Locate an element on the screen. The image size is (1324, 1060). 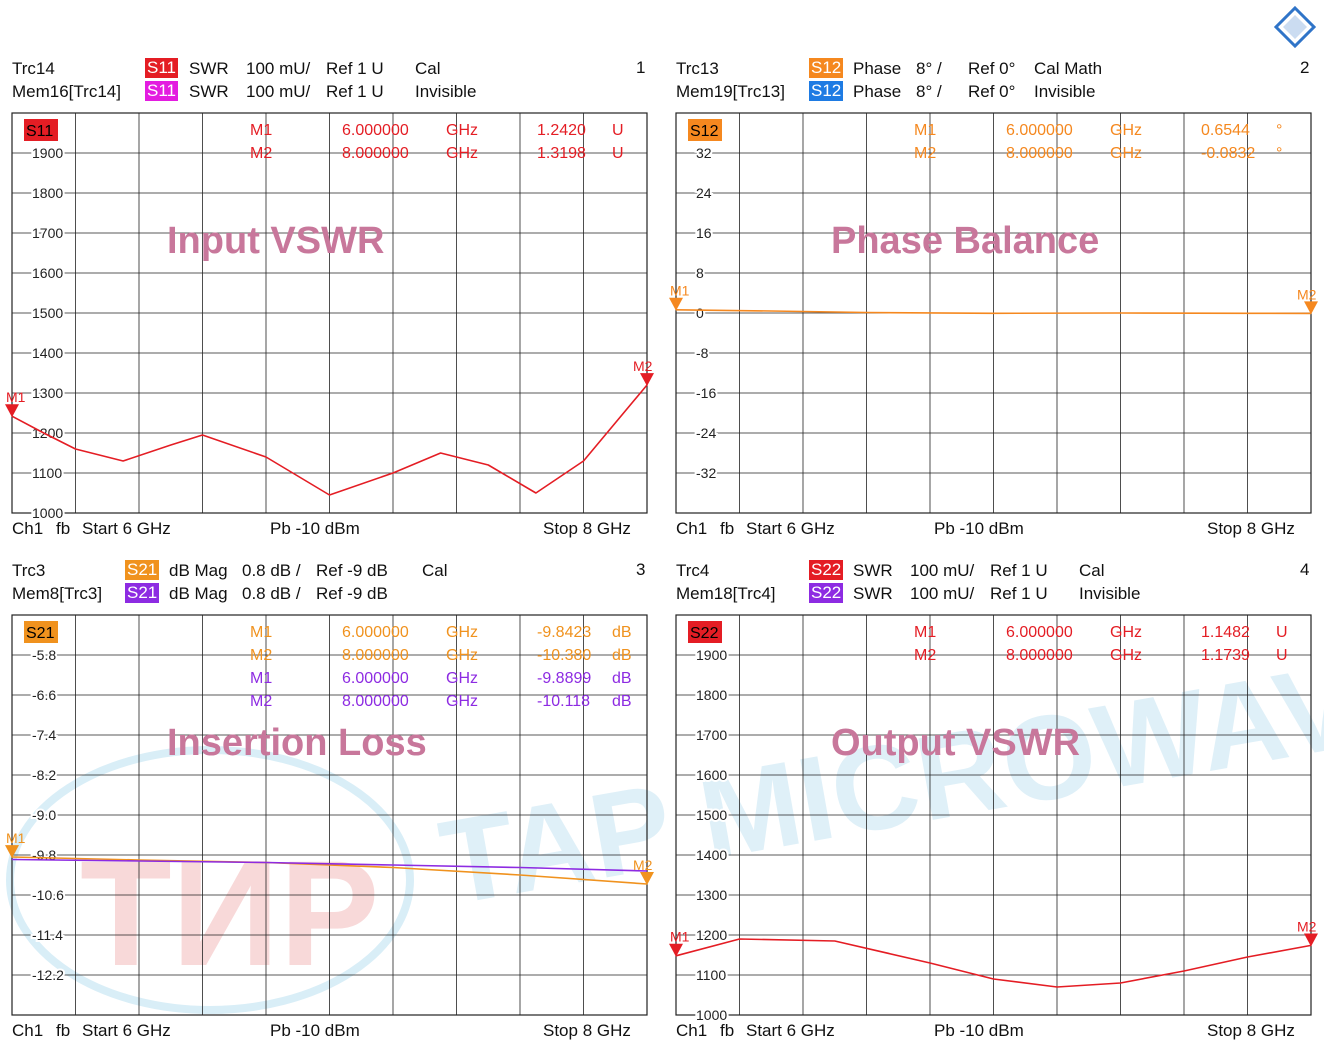
panel-number: 1 is located at coordinates (641, 67).